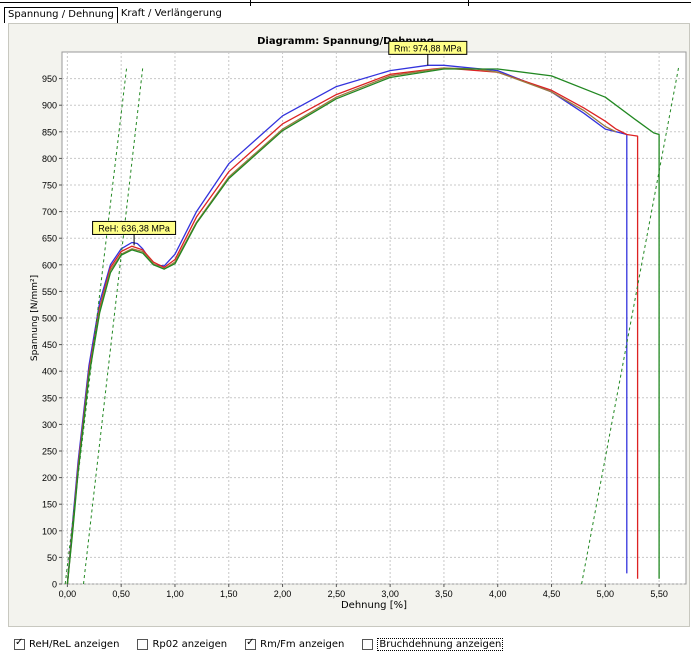  What do you see at coordinates (49, 425) in the screenshot?
I see `y-tick-label: 300` at bounding box center [49, 425].